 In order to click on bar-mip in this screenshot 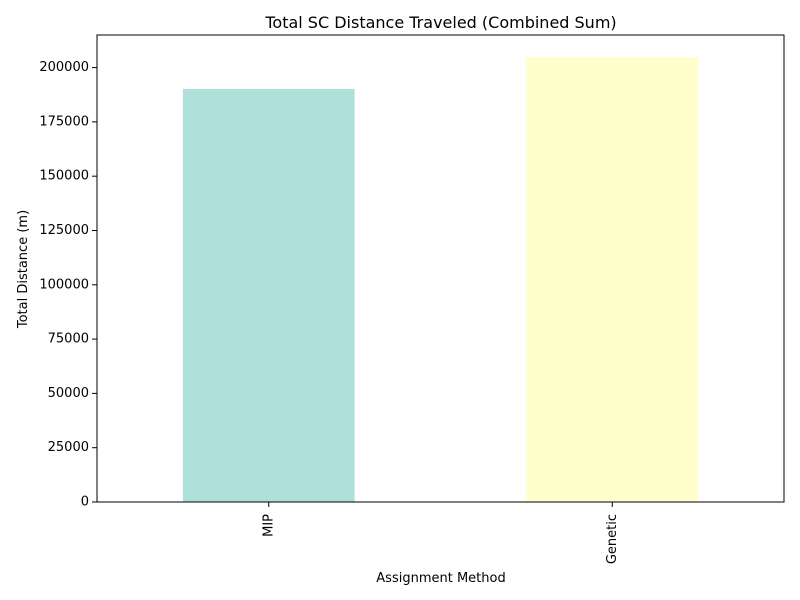, I will do `click(268, 295)`.